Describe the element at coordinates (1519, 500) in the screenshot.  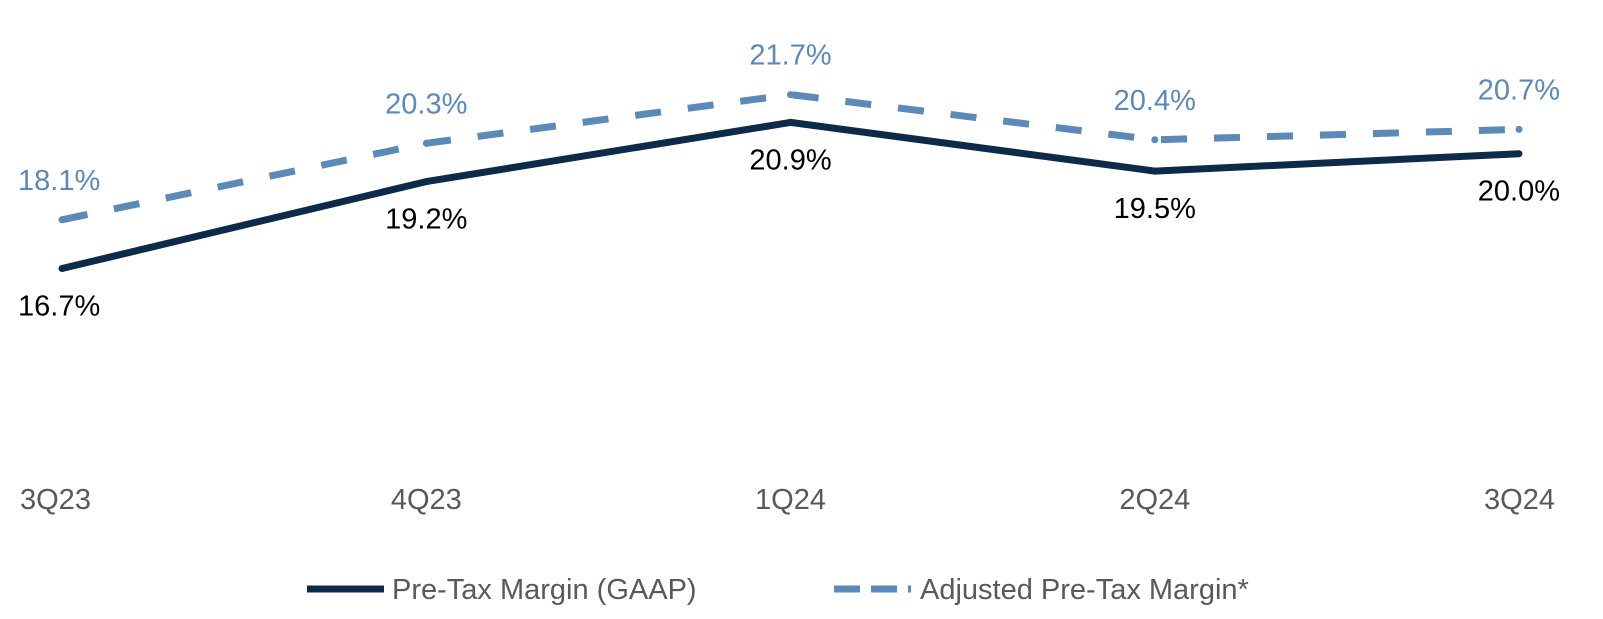
I see `x-tick-label: 3Q24` at that location.